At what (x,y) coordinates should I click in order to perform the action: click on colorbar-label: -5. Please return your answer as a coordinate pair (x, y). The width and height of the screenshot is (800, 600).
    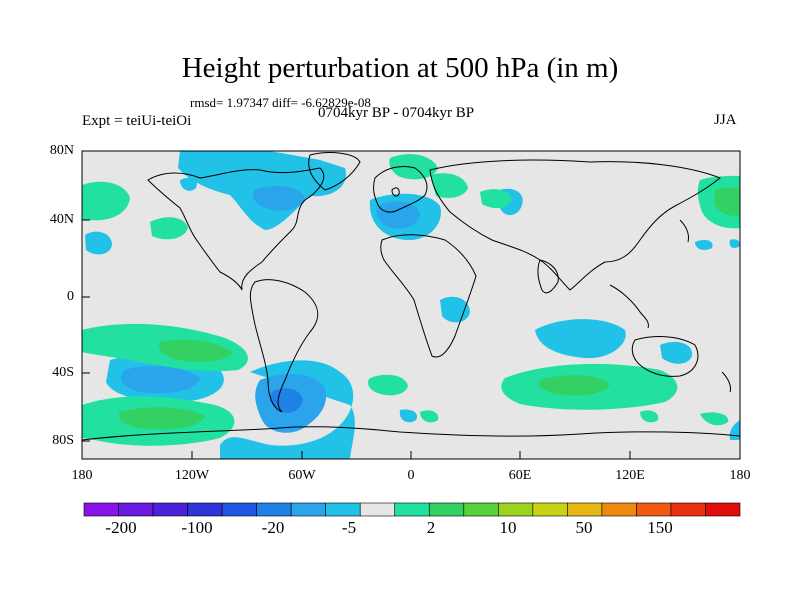
    Looking at the image, I should click on (349, 527).